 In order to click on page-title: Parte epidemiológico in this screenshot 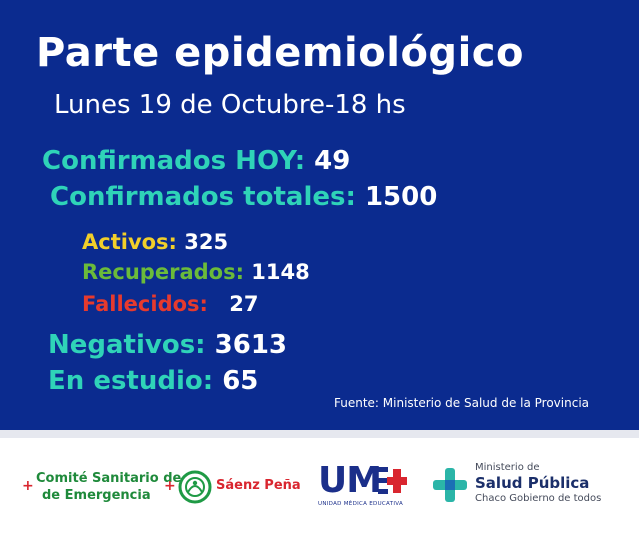, I will do `click(280, 53)`.